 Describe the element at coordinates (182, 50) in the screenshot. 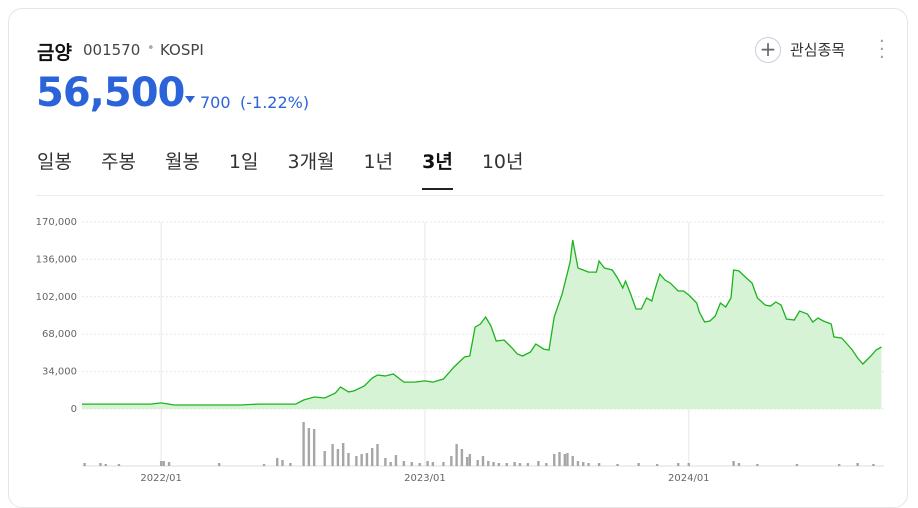

I see `market: KOSPI` at that location.